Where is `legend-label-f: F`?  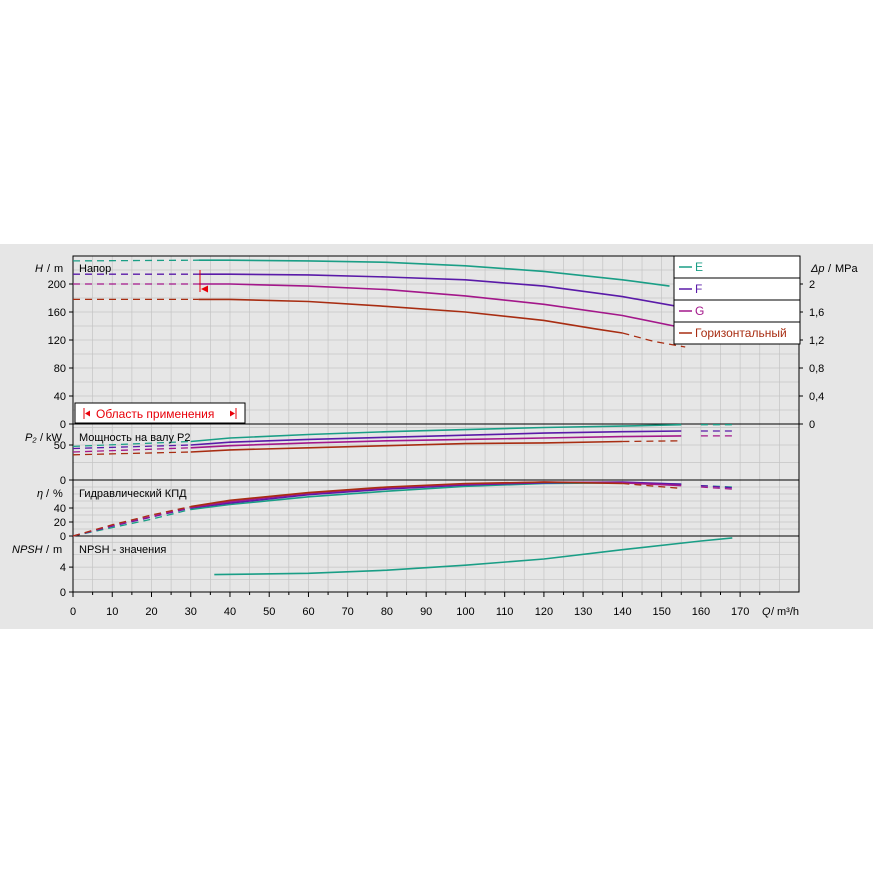
legend-label-f: F is located at coordinates (698, 289).